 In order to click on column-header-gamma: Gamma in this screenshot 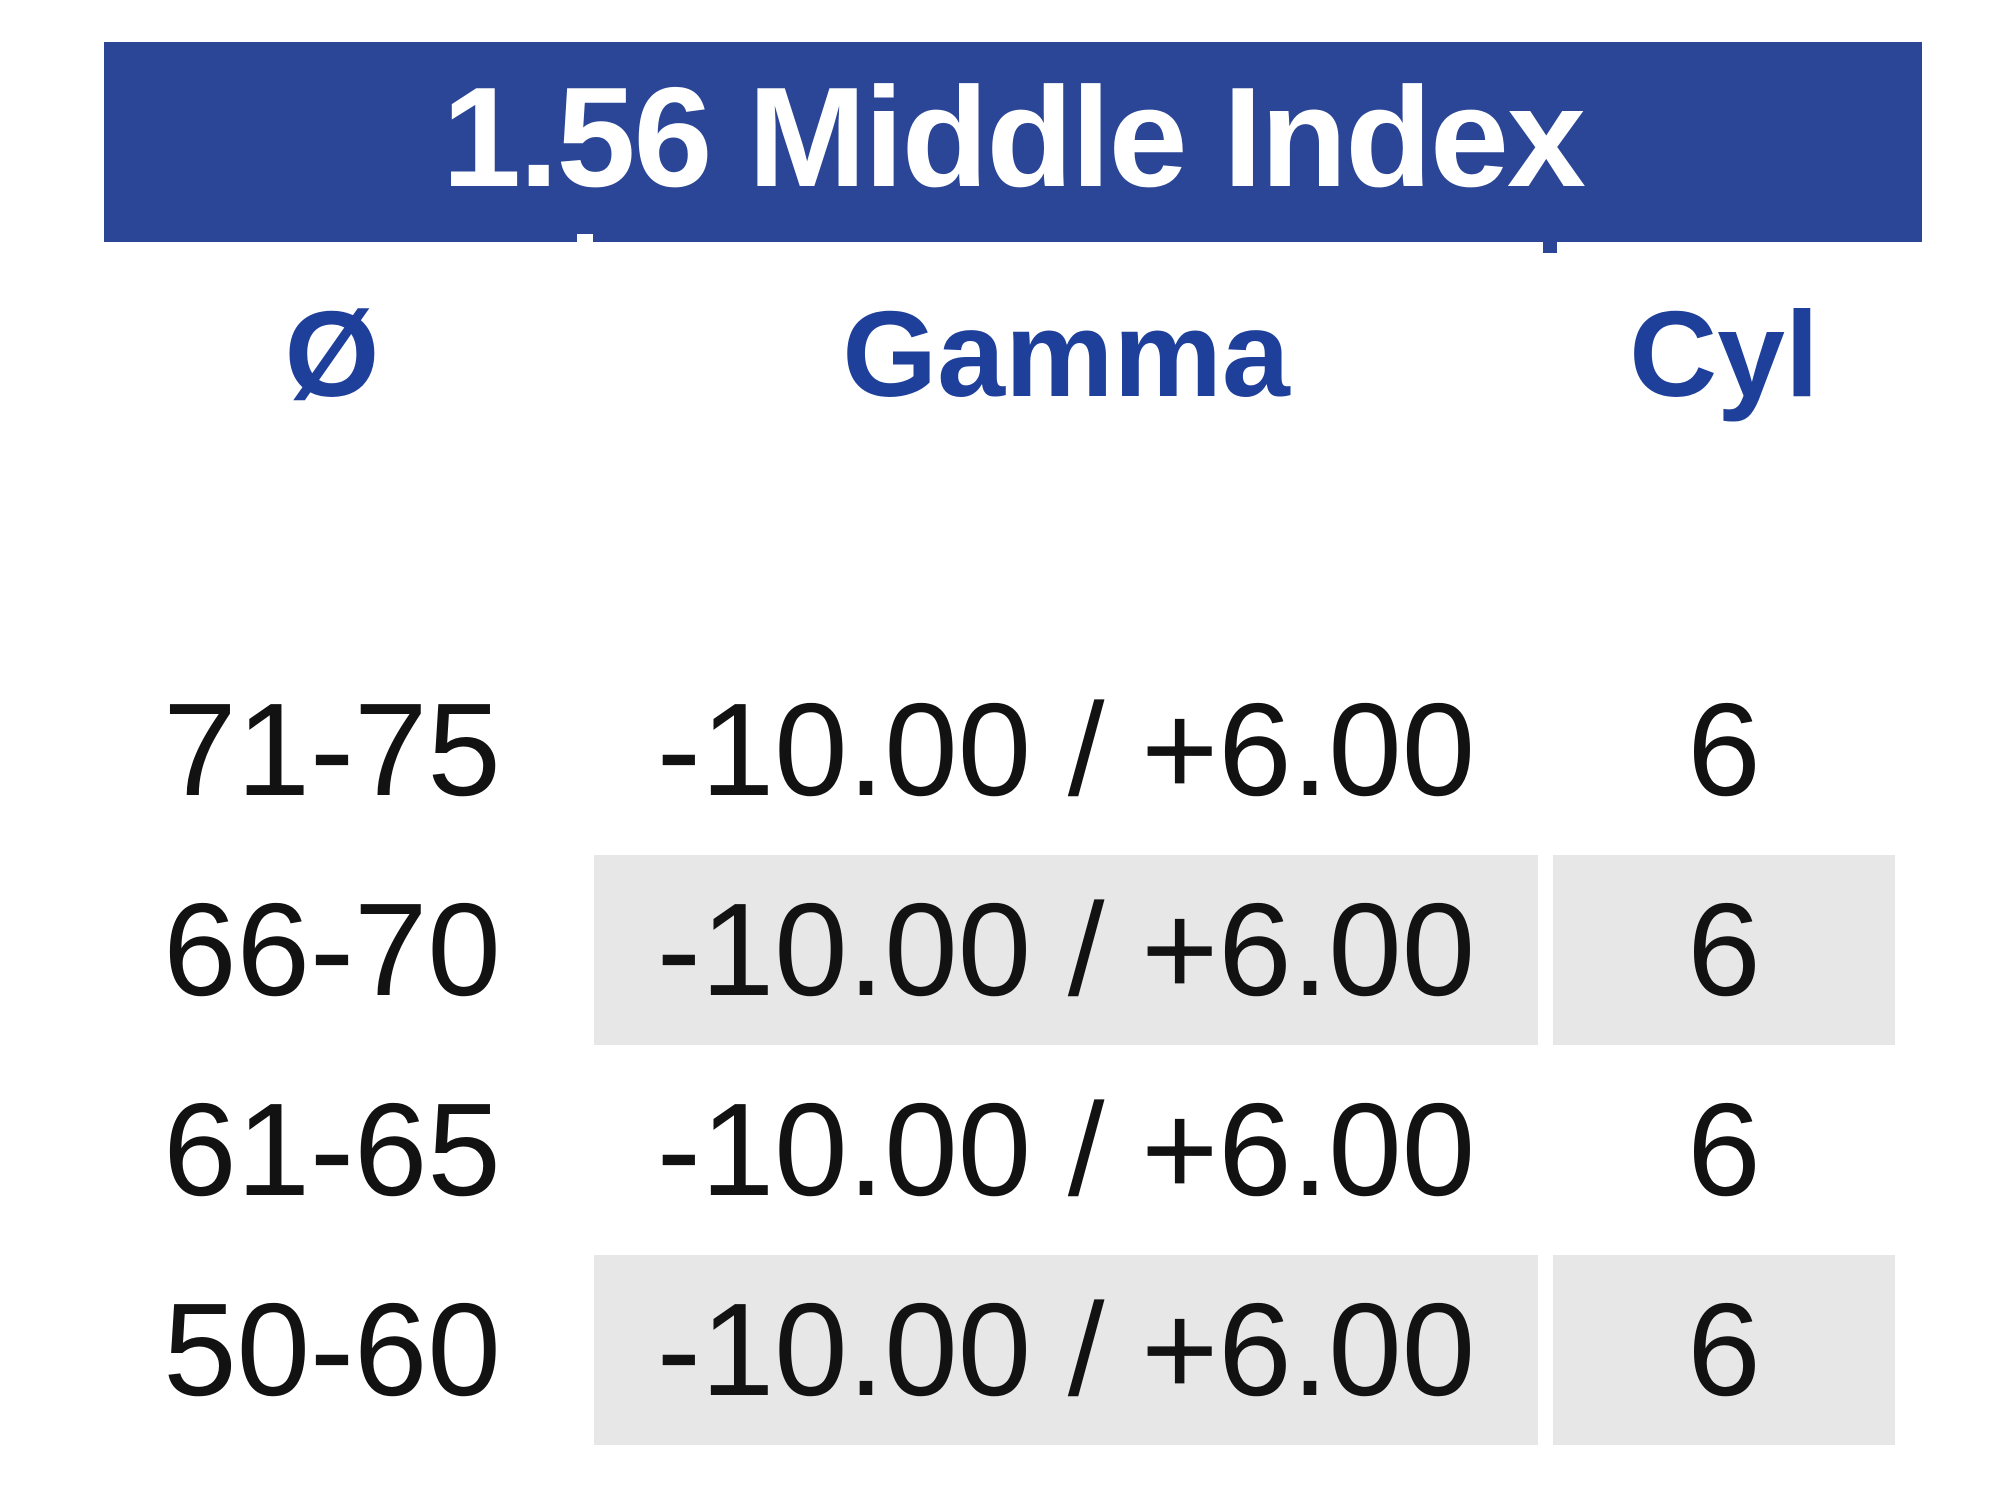, I will do `click(1066, 354)`.